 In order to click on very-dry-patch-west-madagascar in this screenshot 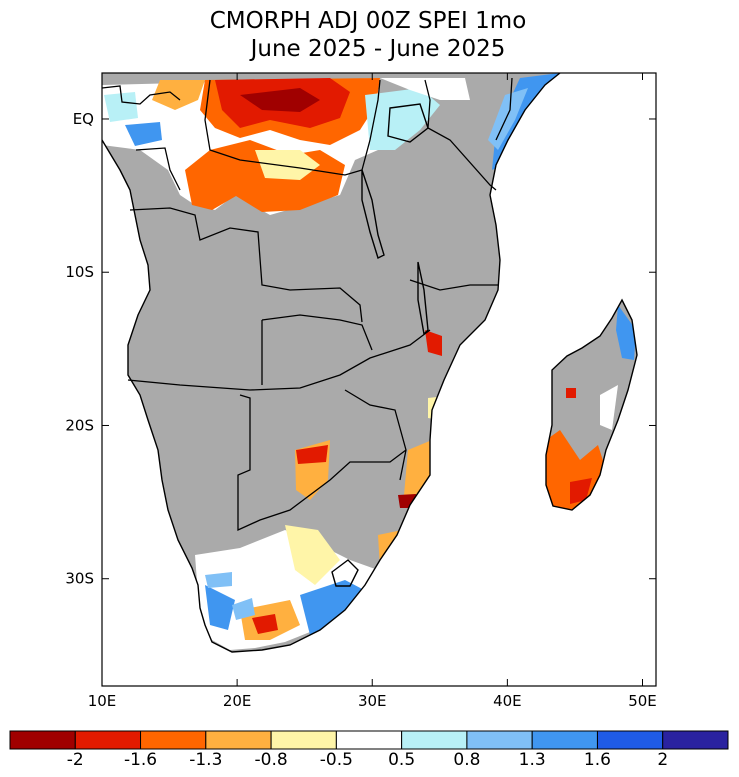, I will do `click(571, 393)`.